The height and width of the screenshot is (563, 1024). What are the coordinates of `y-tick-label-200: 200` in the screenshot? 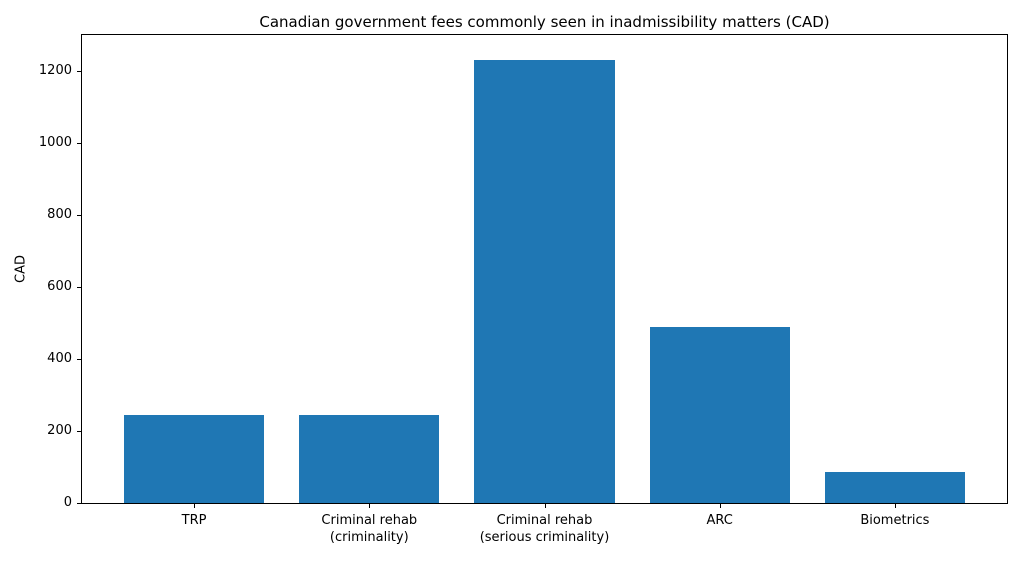 It's located at (59, 430).